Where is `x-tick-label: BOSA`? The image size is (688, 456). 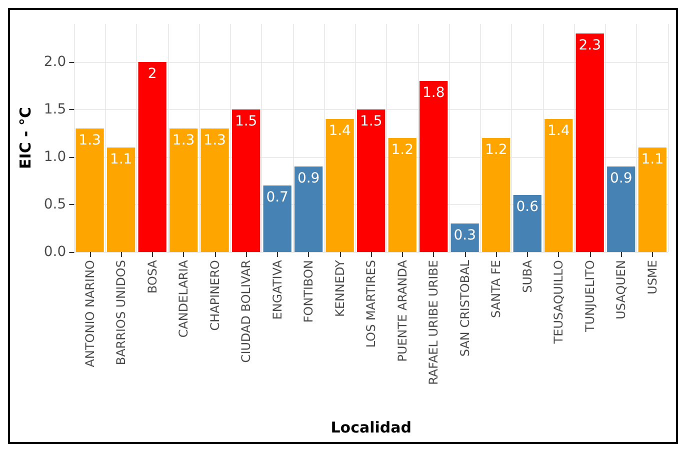
x-tick-label: BOSA is located at coordinates (152, 276).